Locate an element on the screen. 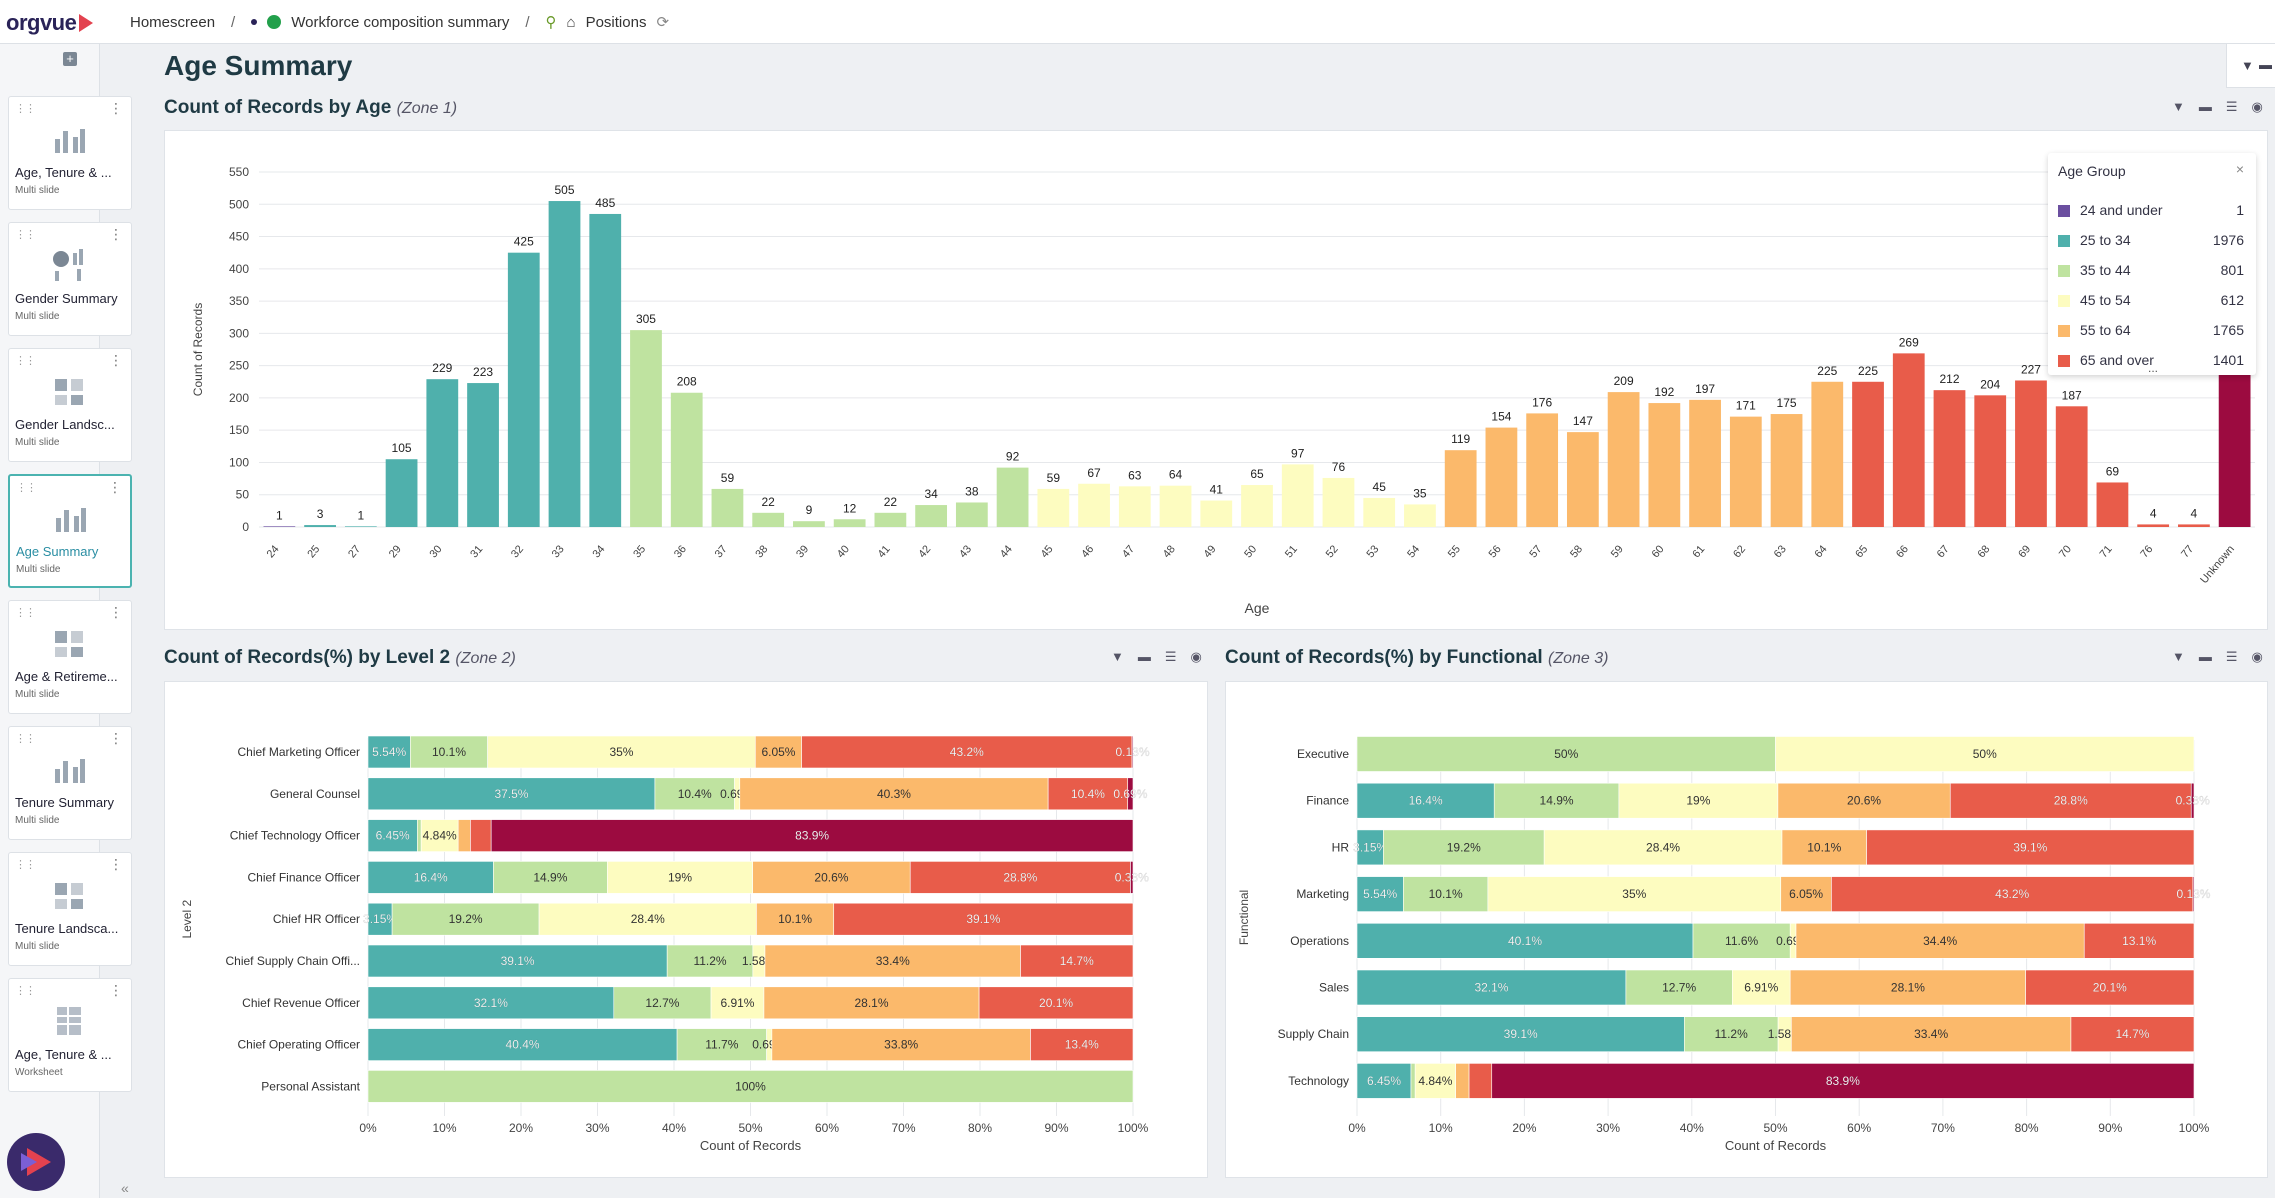  legend-item: 35 to 44 801 is located at coordinates (2151, 272).